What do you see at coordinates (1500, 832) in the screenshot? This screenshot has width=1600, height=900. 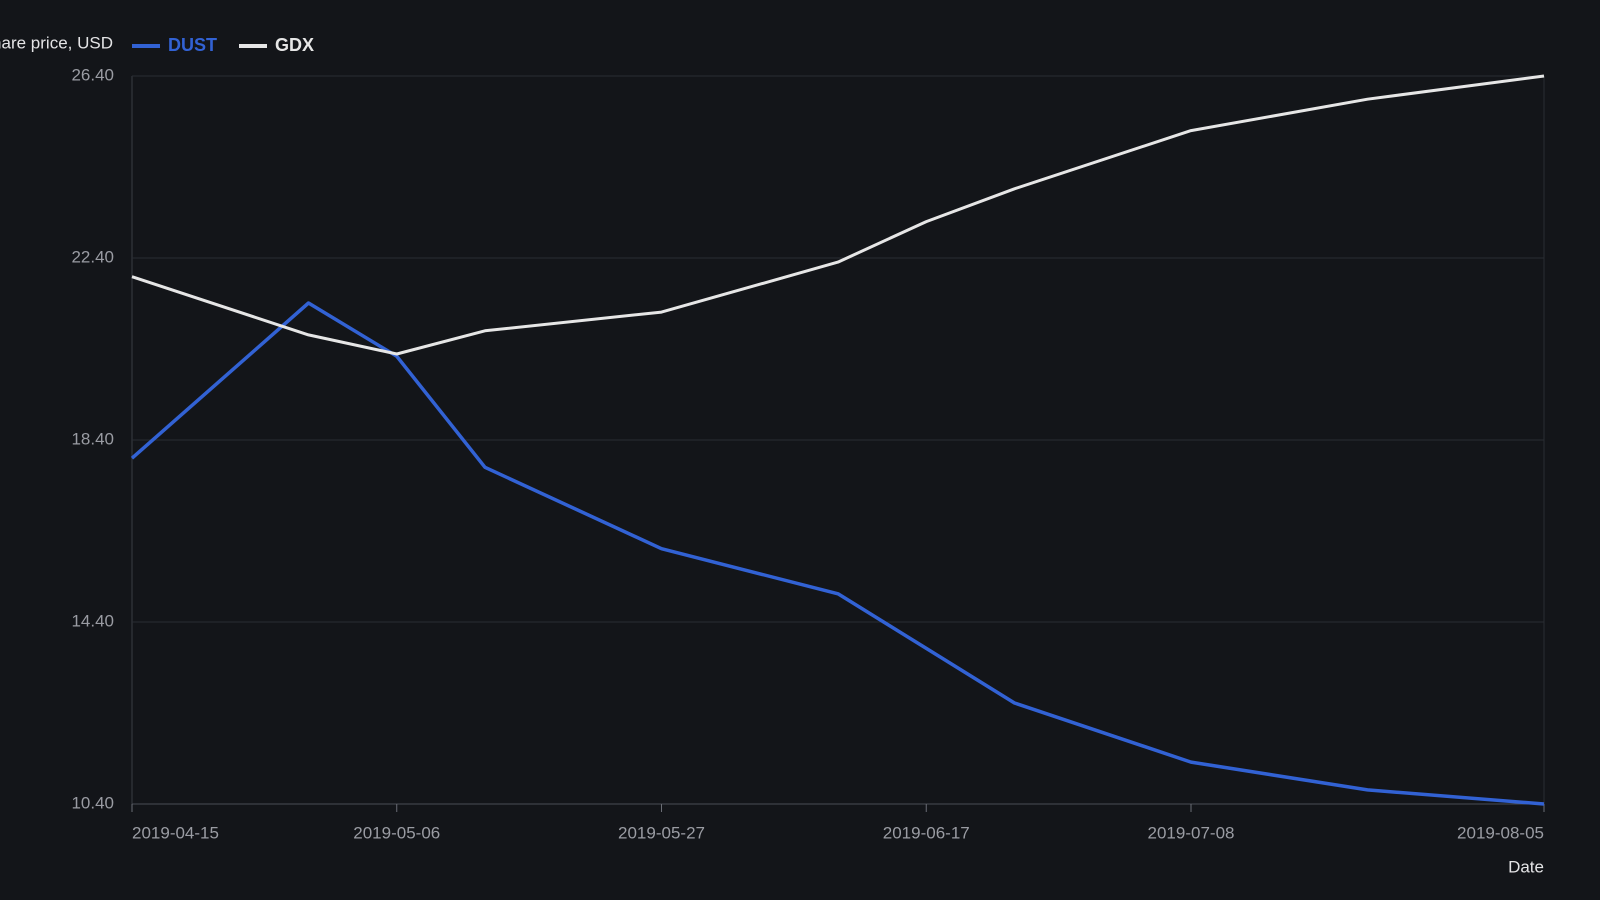 I see `x-tick-label: 2019-08-05` at bounding box center [1500, 832].